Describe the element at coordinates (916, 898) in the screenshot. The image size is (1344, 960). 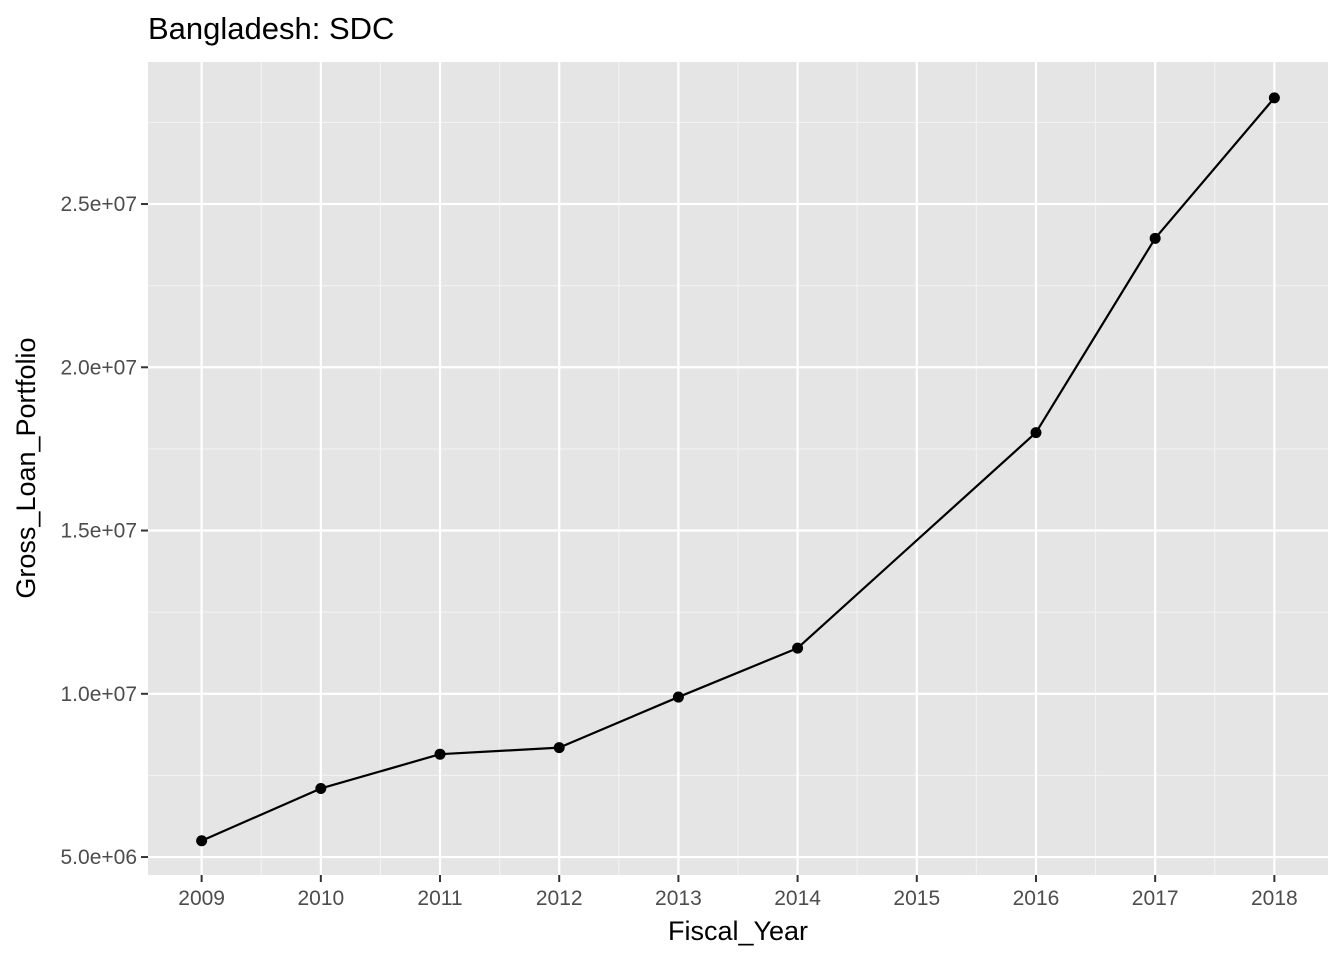
I see `x-tick-label: 2015` at that location.